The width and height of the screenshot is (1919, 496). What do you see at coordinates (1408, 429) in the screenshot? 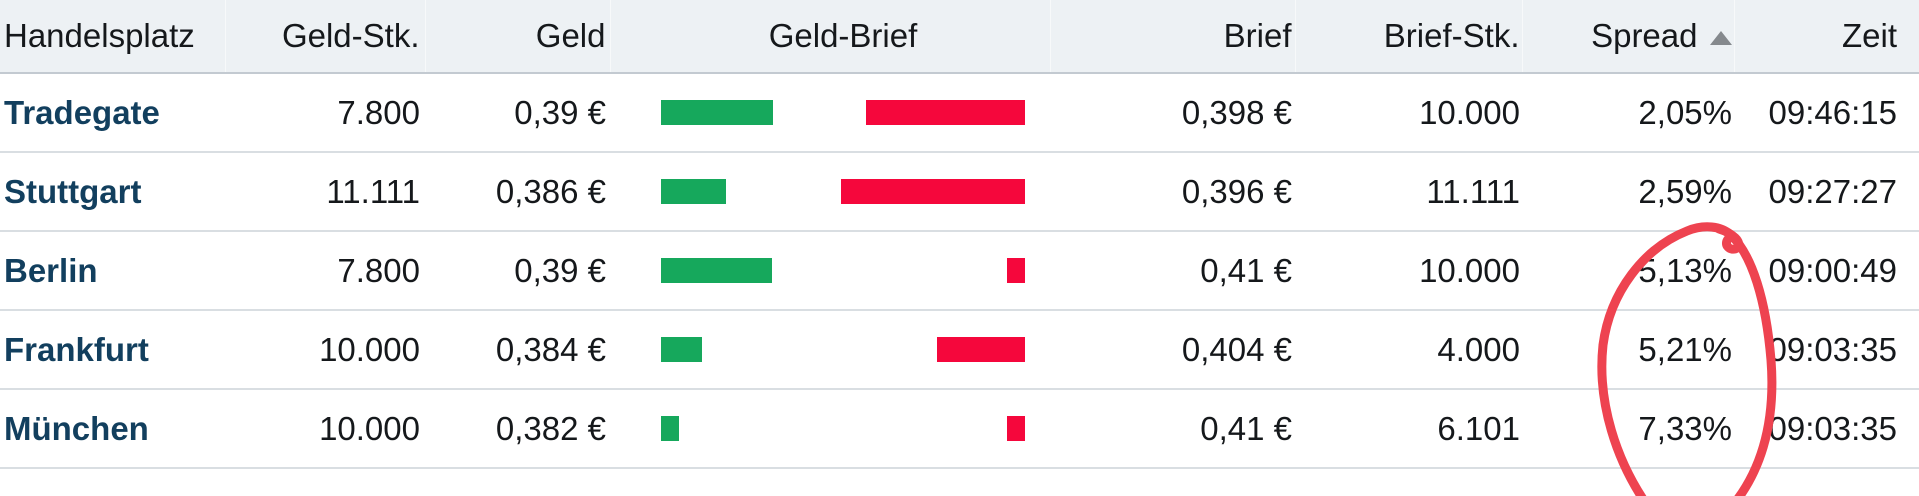
I see `ask-size-value: 6.101` at bounding box center [1408, 429].